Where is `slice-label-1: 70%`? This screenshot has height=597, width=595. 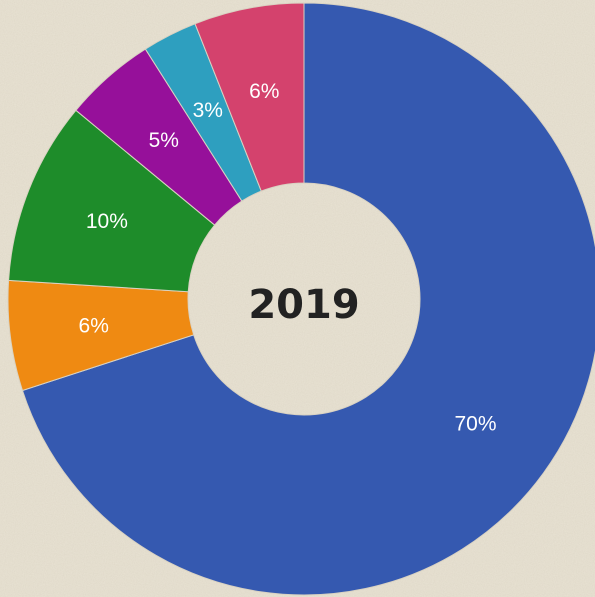
slice-label-1: 70% is located at coordinates (475, 424).